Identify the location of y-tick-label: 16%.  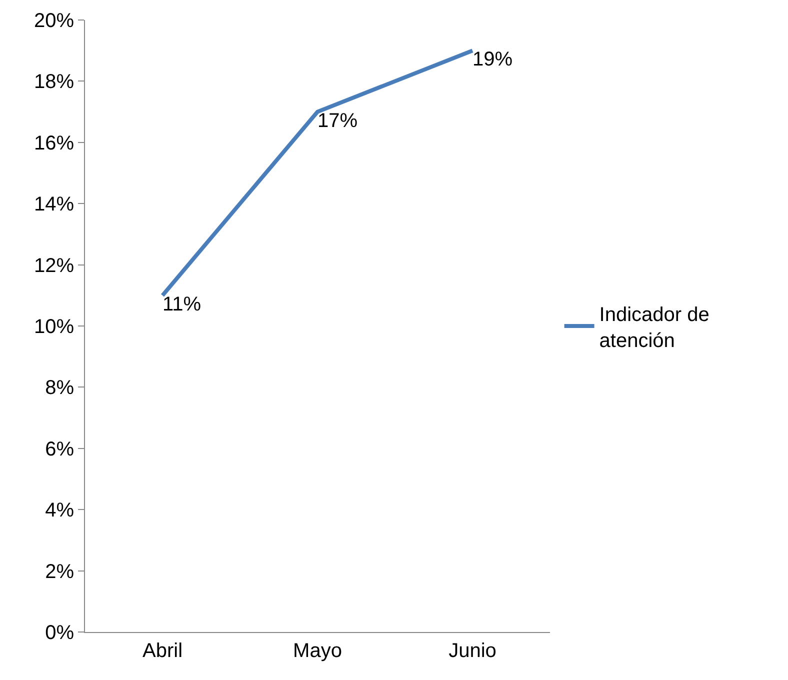
(54, 143).